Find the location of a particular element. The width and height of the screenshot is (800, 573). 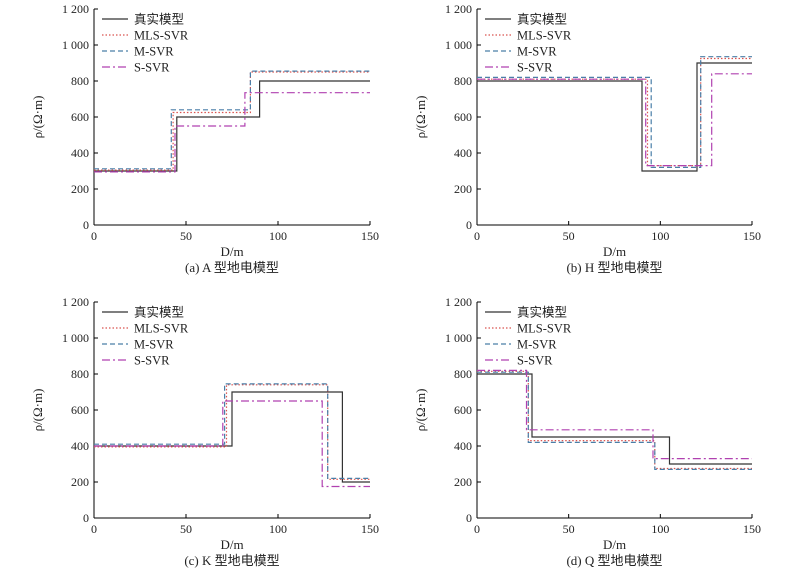

chart-caption: (b) H 型地电模型 is located at coordinates (614, 267).